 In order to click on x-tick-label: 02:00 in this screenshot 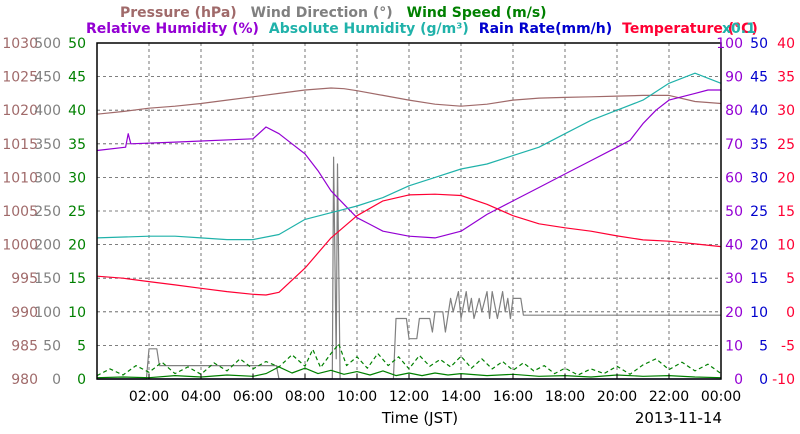, I will do `click(149, 397)`.